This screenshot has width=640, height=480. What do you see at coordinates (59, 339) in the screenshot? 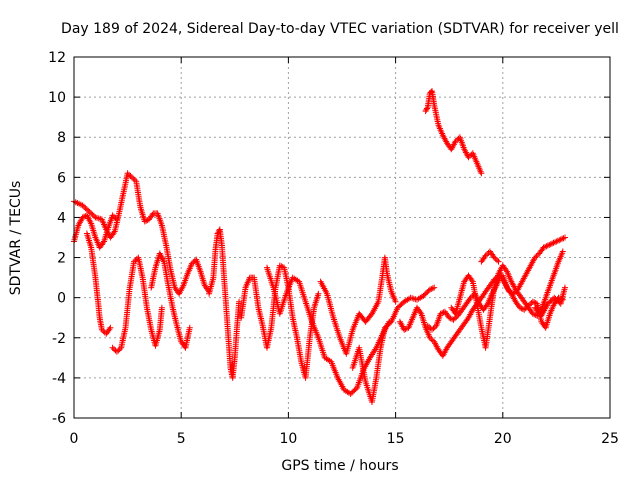
I see `y-tick-label: -2` at bounding box center [59, 339].